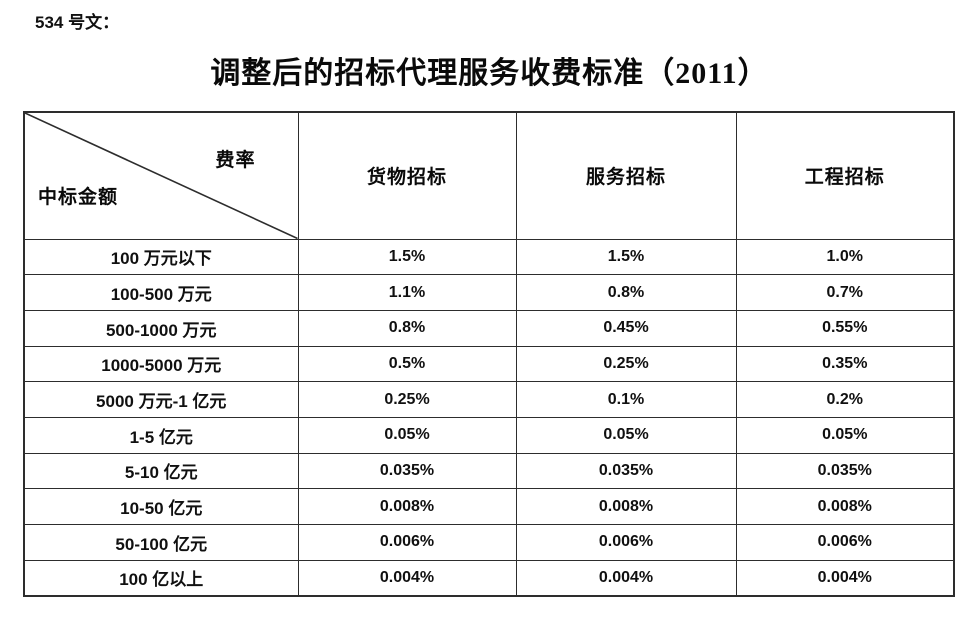  What do you see at coordinates (845, 257) in the screenshot?
I see `rate-cell: 1.0%` at bounding box center [845, 257].